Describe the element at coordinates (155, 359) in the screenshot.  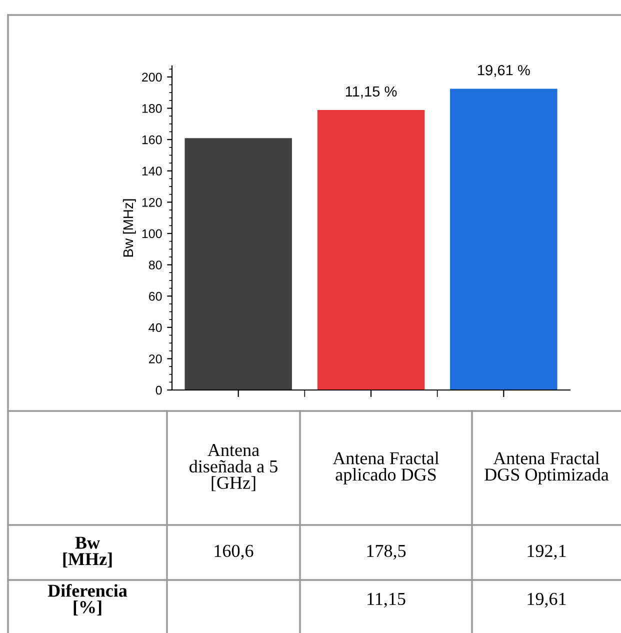
I see `y-tick-label: 20` at that location.